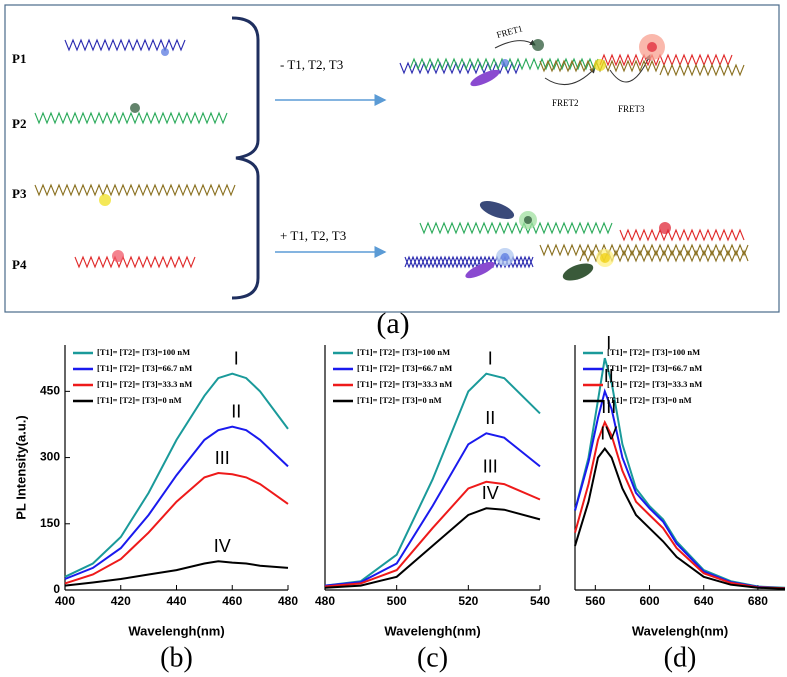  I want to click on x-tick-label: 520, so click(468, 601).